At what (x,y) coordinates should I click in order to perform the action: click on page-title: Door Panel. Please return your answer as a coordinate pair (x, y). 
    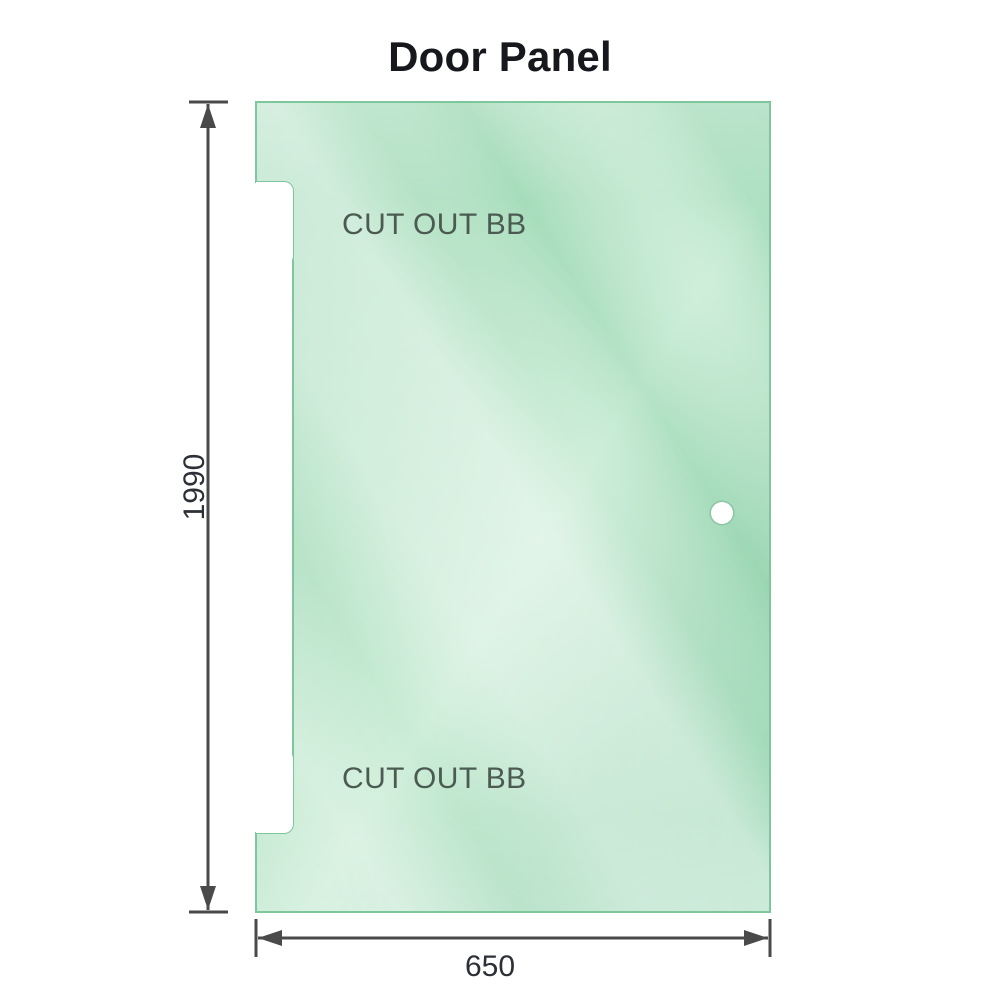
    Looking at the image, I should click on (500, 56).